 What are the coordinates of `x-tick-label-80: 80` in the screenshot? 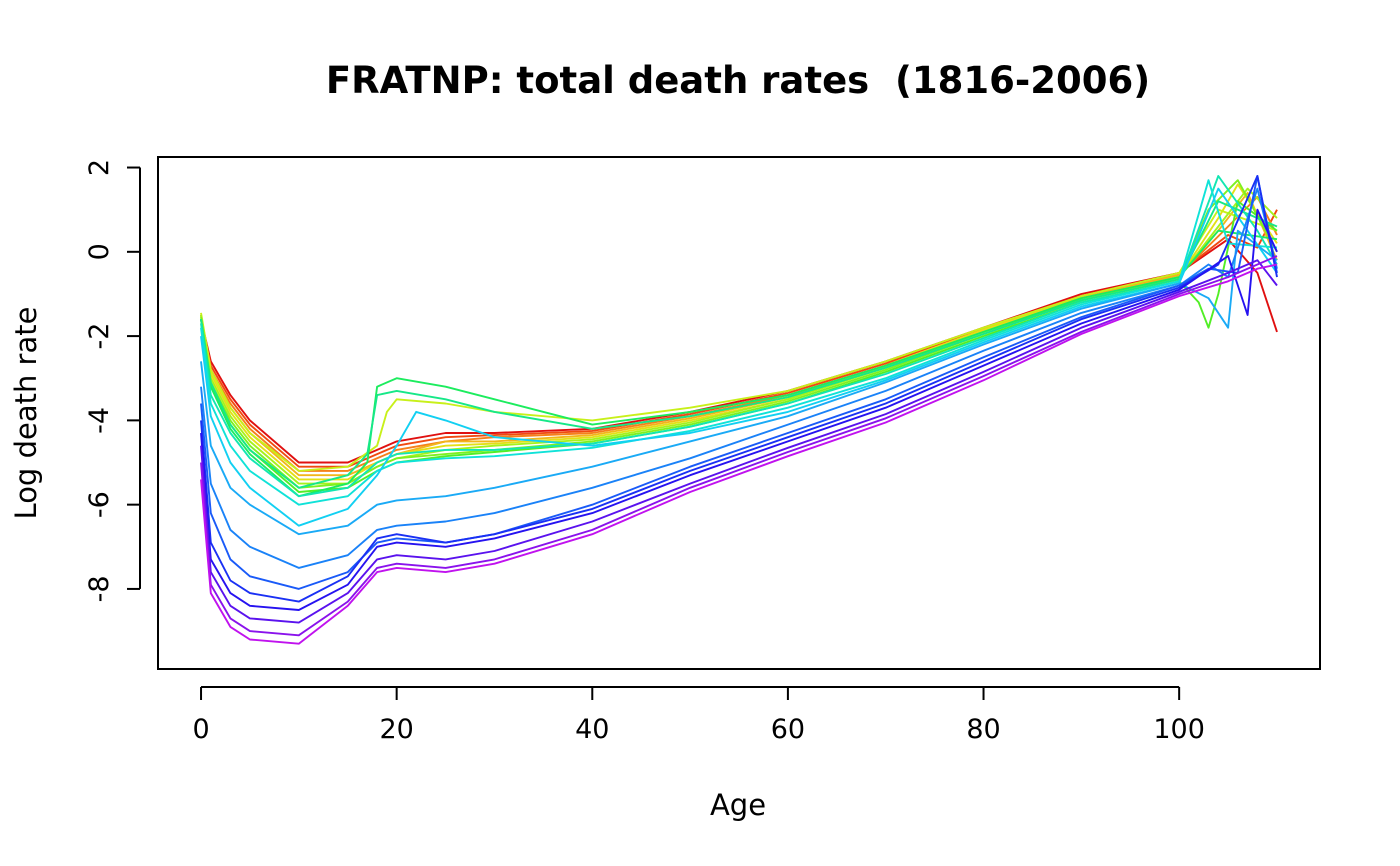 It's located at (983, 729).